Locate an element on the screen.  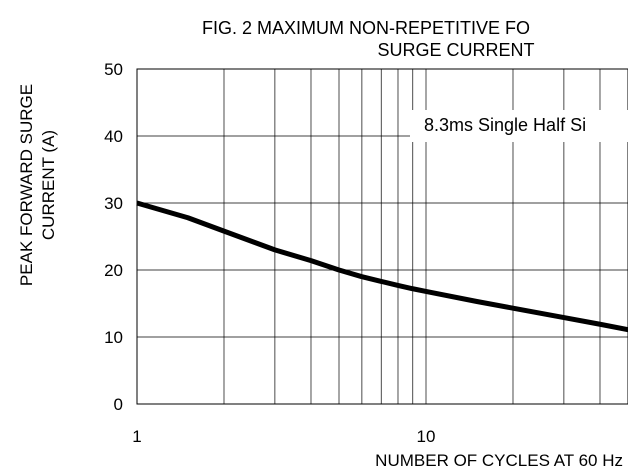
x-tick-label: 1 is located at coordinates (136, 436).